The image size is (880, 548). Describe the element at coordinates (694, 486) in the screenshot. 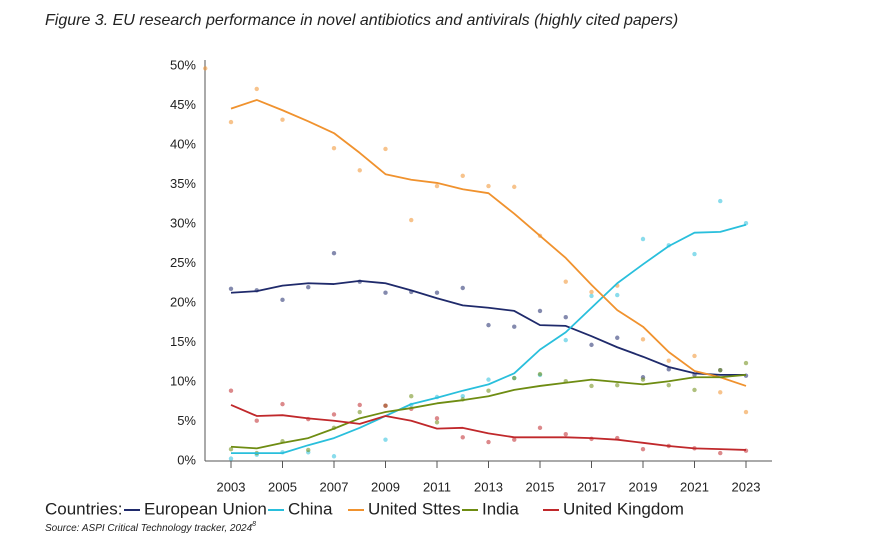

I see `x-tick-label: 2021` at that location.